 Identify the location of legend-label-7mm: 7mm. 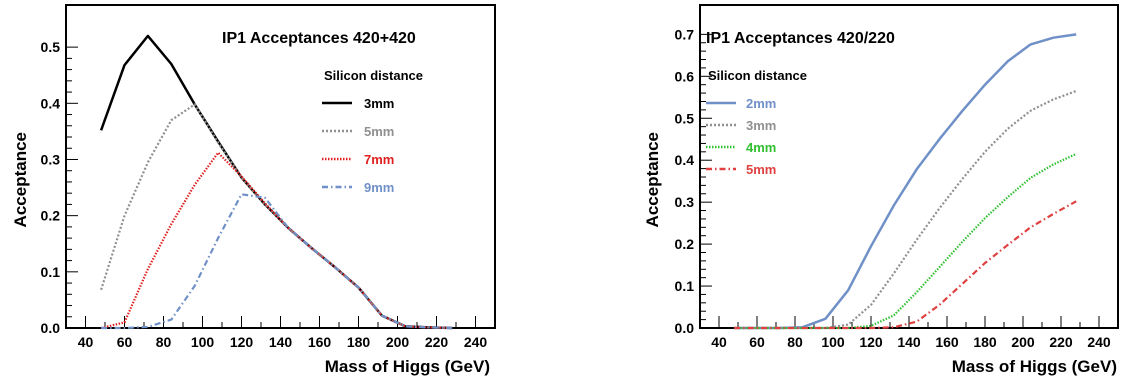
(379, 159).